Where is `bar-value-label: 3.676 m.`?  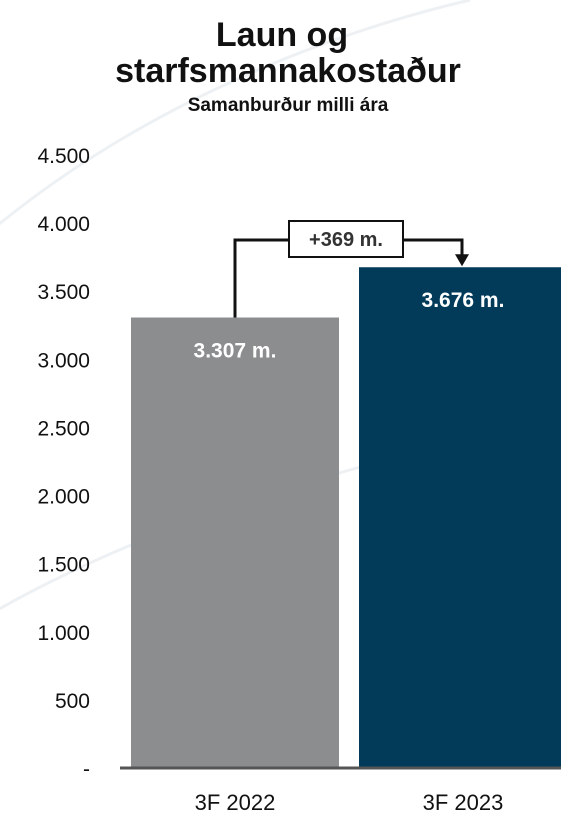
bar-value-label: 3.676 m. is located at coordinates (463, 300).